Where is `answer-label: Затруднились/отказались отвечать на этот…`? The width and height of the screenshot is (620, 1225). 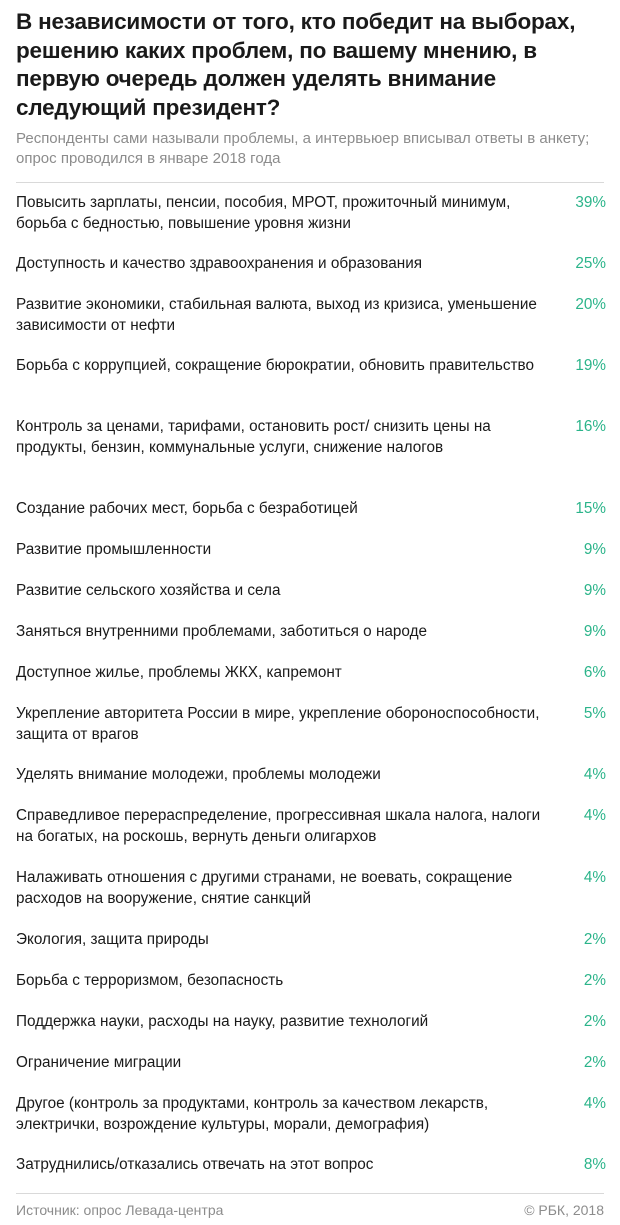 answer-label: Затруднились/отказались отвечать на этот… is located at coordinates (195, 1164).